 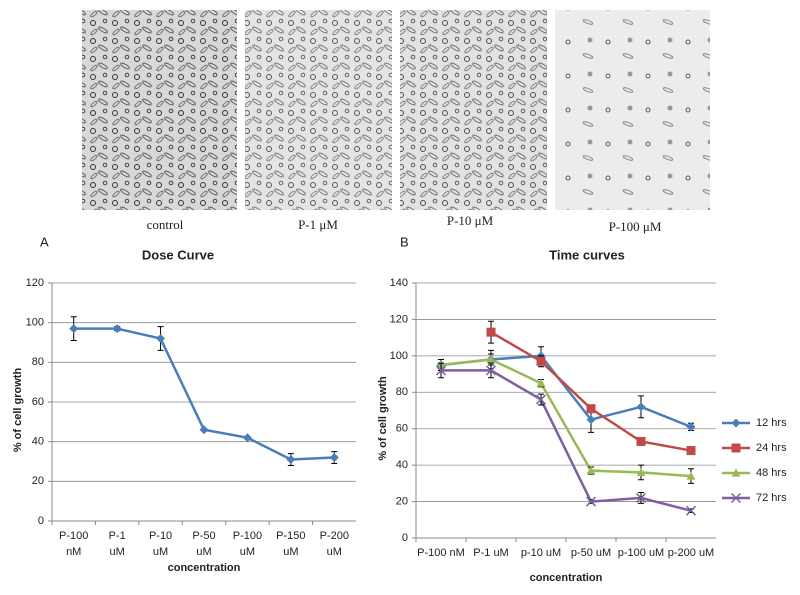 I want to click on x-tick-label: p-10 uM, so click(x=541, y=553).